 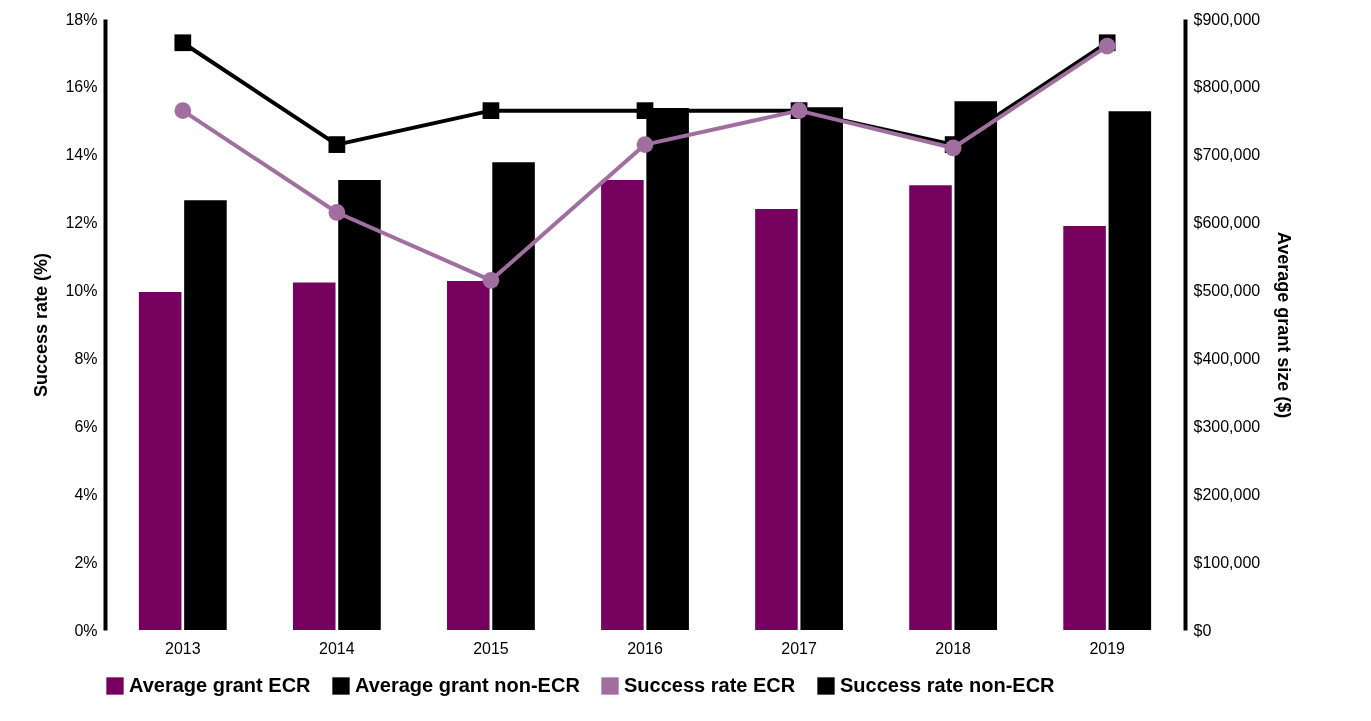 What do you see at coordinates (1227, 291) in the screenshot?
I see `y2-tick-label: $500,000` at bounding box center [1227, 291].